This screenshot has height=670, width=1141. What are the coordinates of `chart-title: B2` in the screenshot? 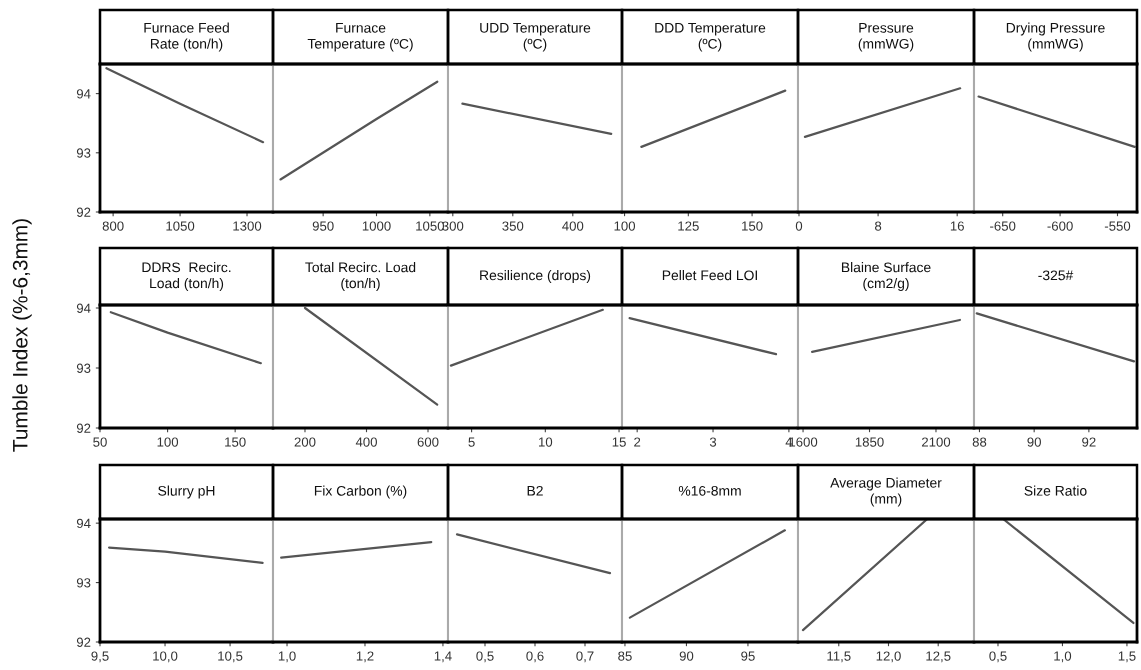 It's located at (535, 490).